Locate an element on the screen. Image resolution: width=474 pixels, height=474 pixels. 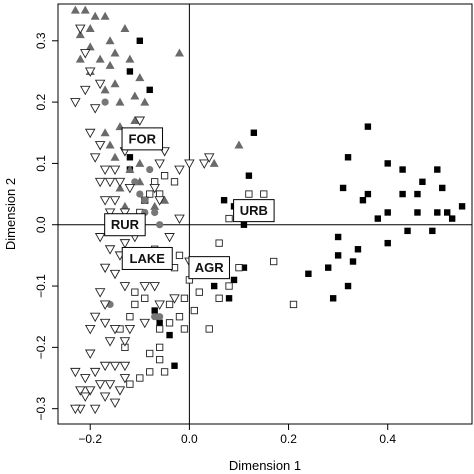
y-tick-label: −0.2 is located at coordinates (41, 347).